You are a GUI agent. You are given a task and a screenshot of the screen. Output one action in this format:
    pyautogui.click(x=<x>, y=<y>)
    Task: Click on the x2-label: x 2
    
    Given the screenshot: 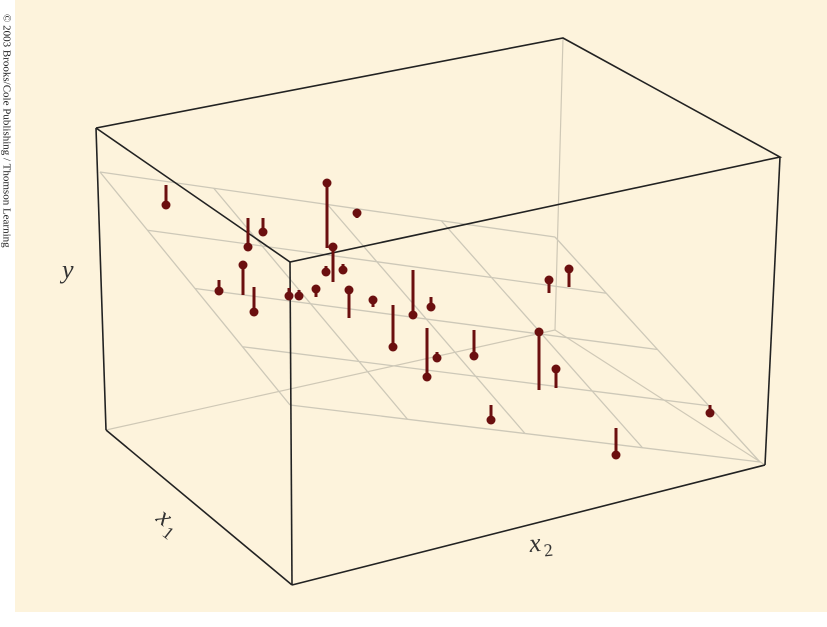 What is the action you would take?
    pyautogui.click(x=540, y=544)
    